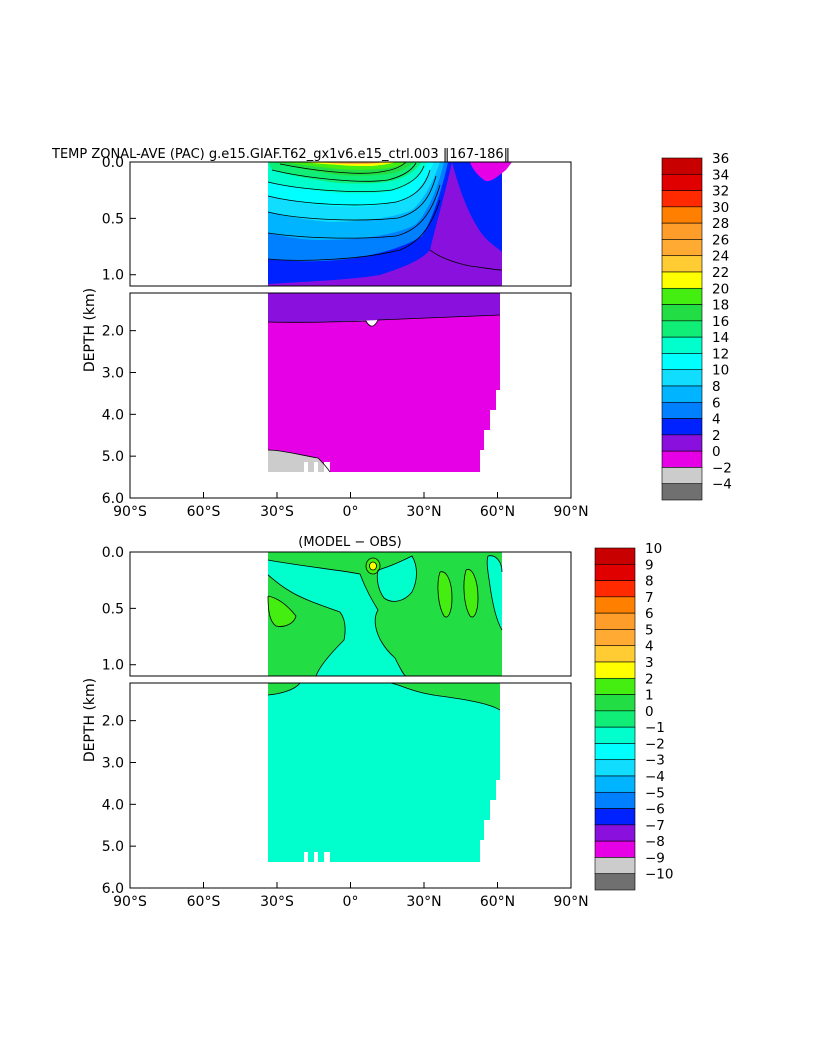 Image resolution: width=818 pixels, height=1055 pixels. I want to click on top-upper-field, so click(389, 223).